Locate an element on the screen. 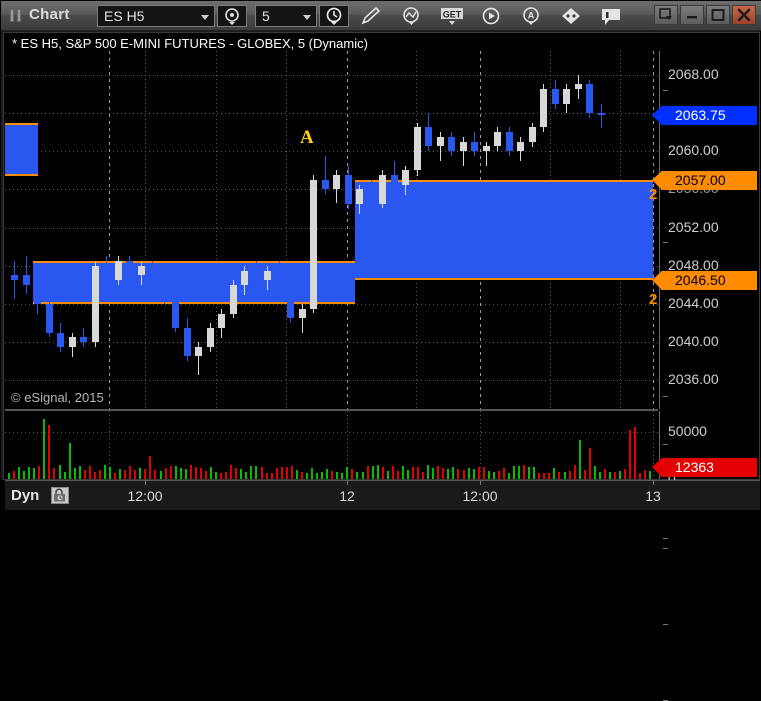 This screenshot has height=701, width=761. pane-separator is located at coordinates (331, 410).